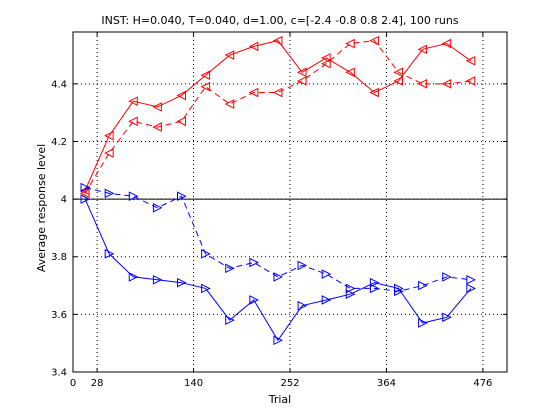  What do you see at coordinates (97, 383) in the screenshot?
I see `x-tick-label: 28` at bounding box center [97, 383].